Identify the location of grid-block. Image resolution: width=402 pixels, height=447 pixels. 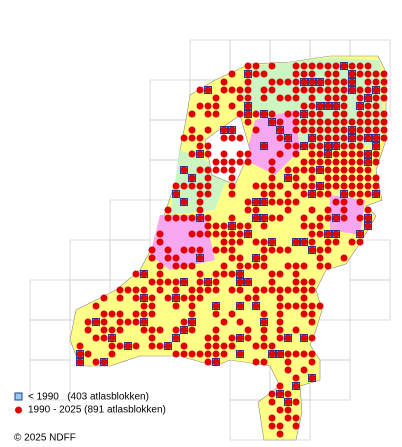
(370, 300).